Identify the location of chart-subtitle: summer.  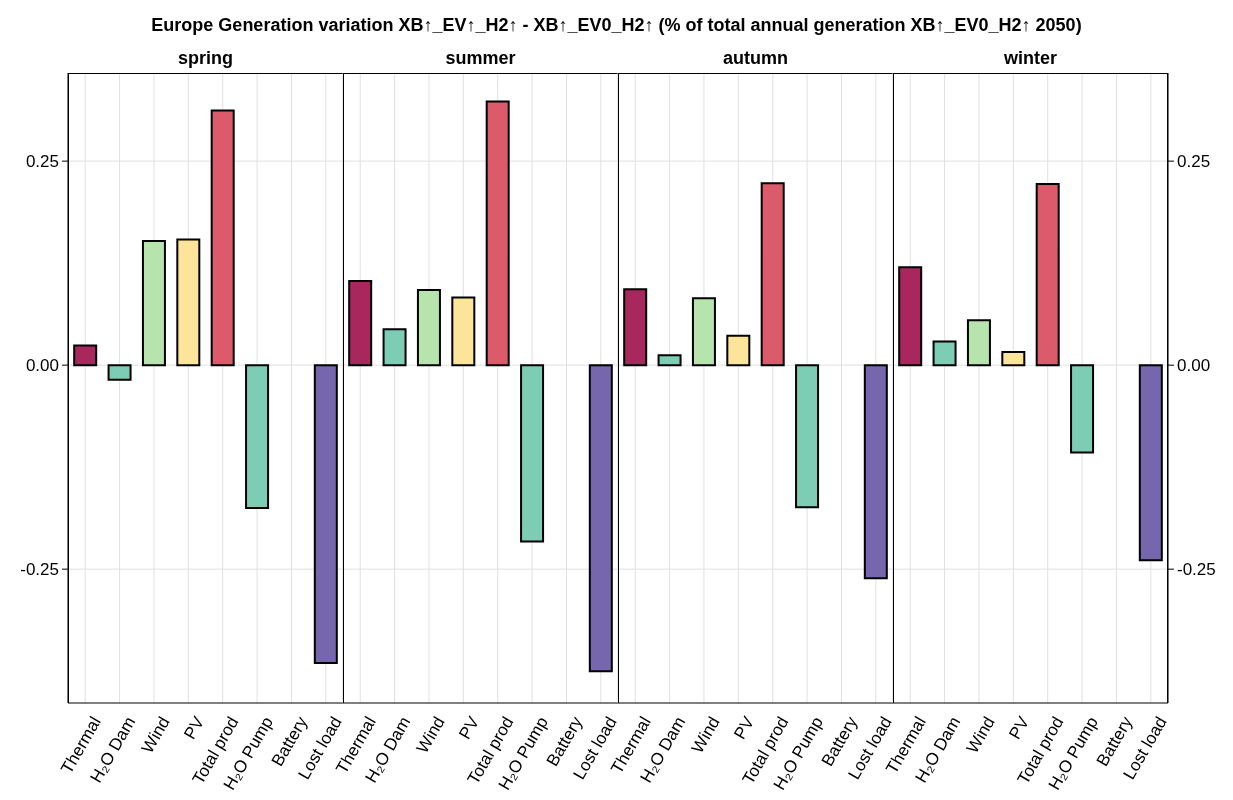
(480, 58).